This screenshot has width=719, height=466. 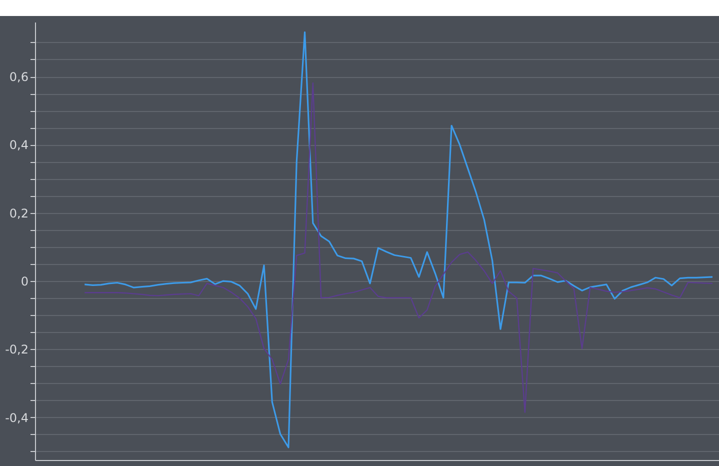 What do you see at coordinates (18, 213) in the screenshot?
I see `y-tick-label: 0,2` at bounding box center [18, 213].